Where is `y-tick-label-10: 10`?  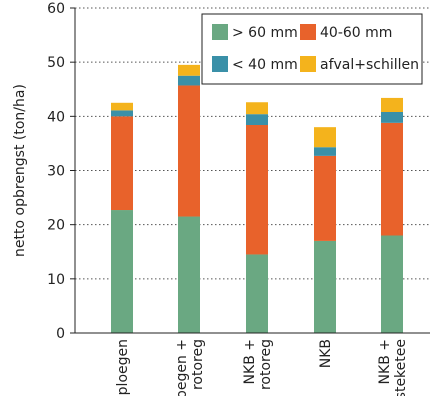
y-tick-label-10: 10 is located at coordinates (56, 280).